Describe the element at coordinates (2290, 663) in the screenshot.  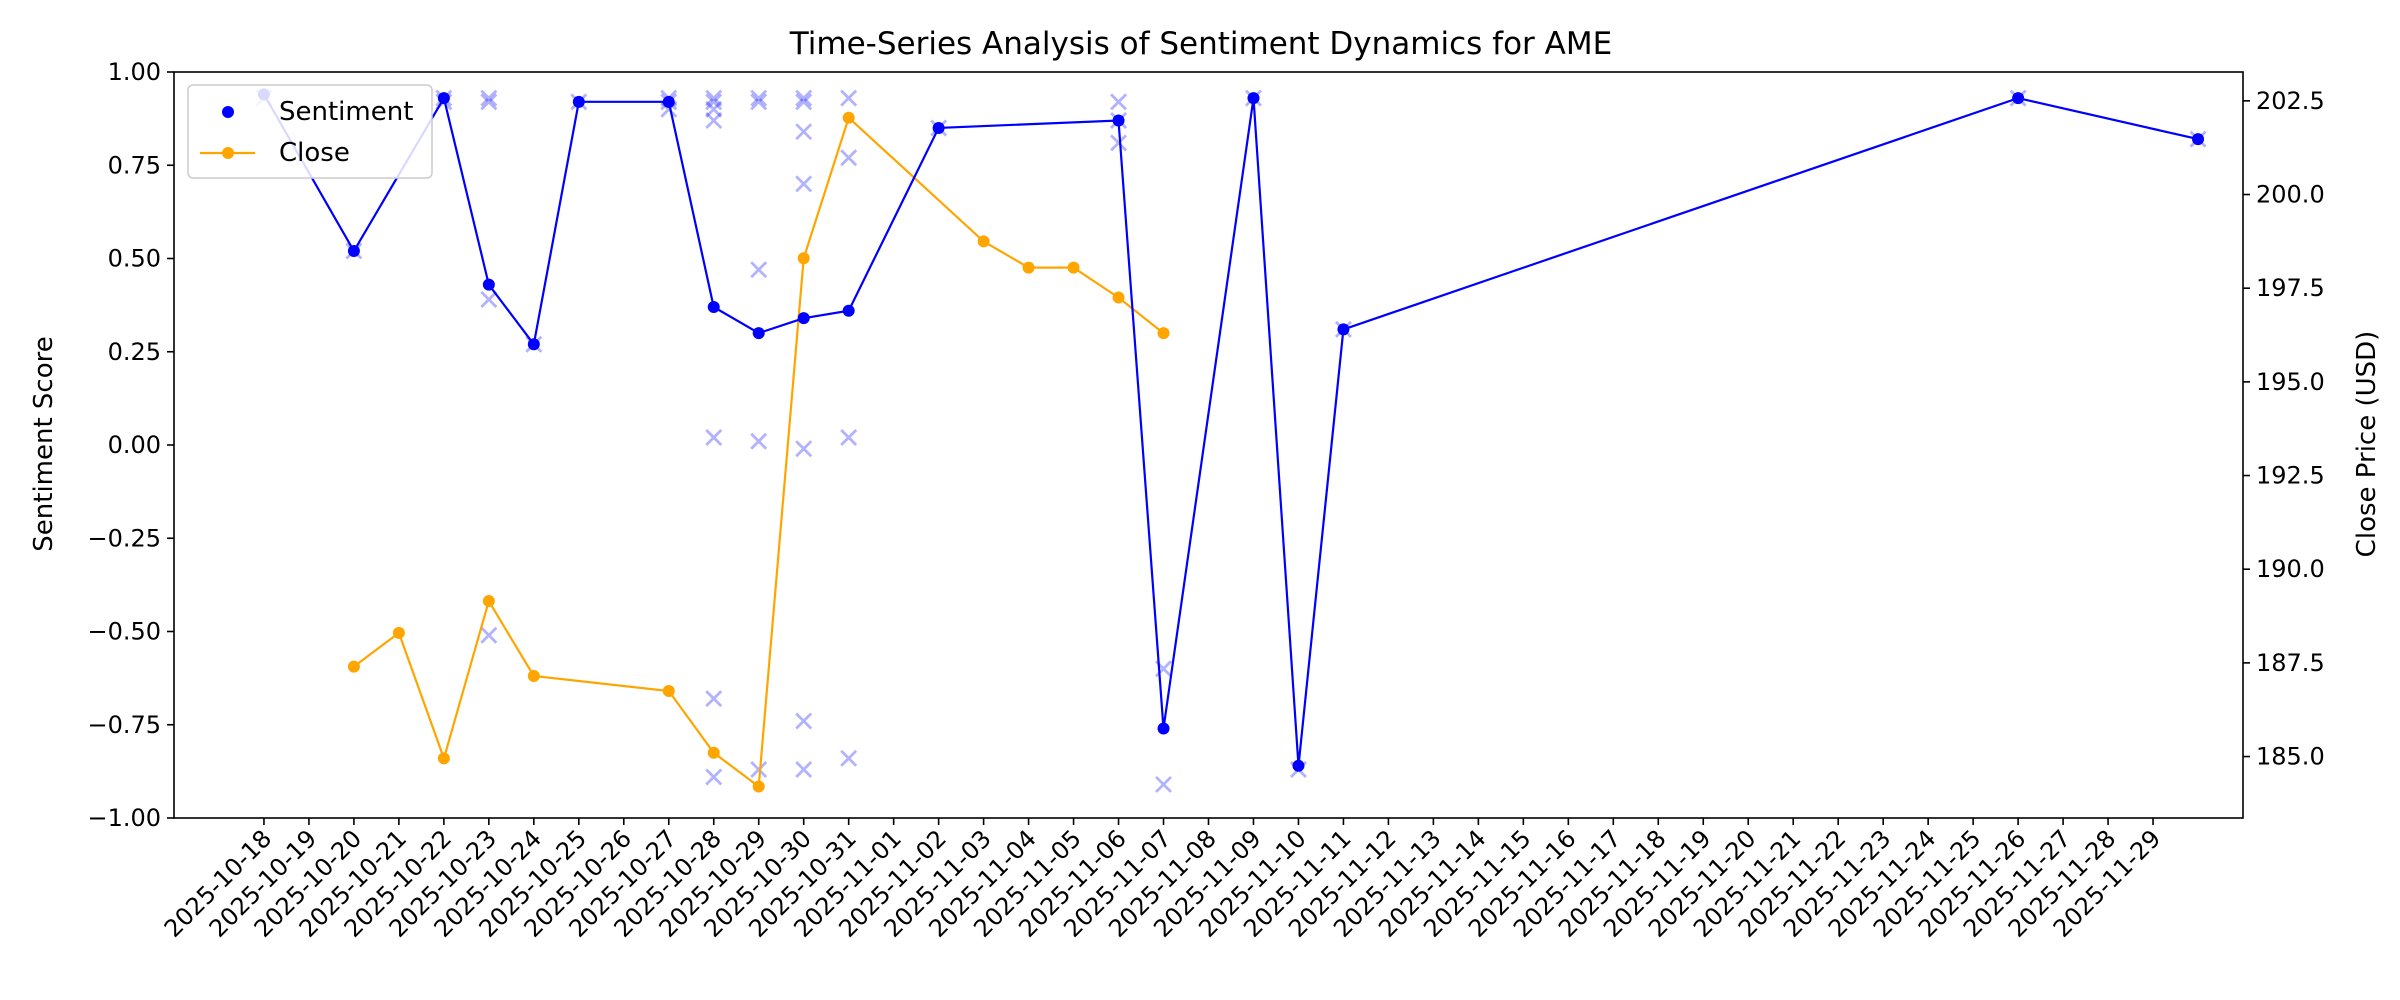
I see `y2-tick-label: 187.5` at that location.